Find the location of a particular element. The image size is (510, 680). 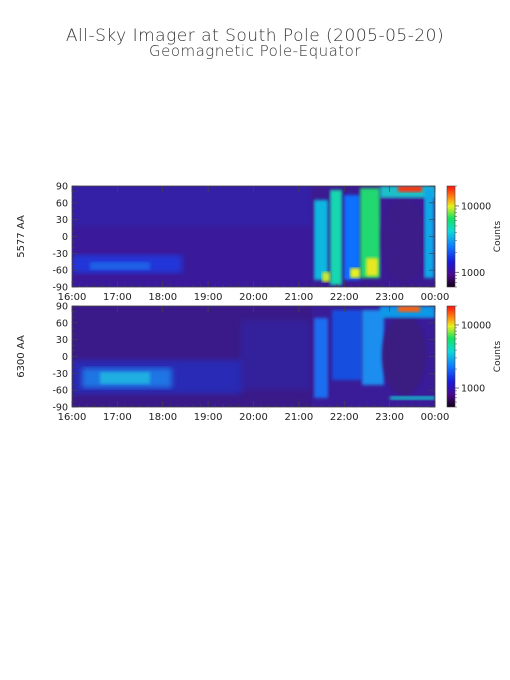

y-axis-5577: 90 60 30 0 -30 -60 -90 is located at coordinates (243, 238).